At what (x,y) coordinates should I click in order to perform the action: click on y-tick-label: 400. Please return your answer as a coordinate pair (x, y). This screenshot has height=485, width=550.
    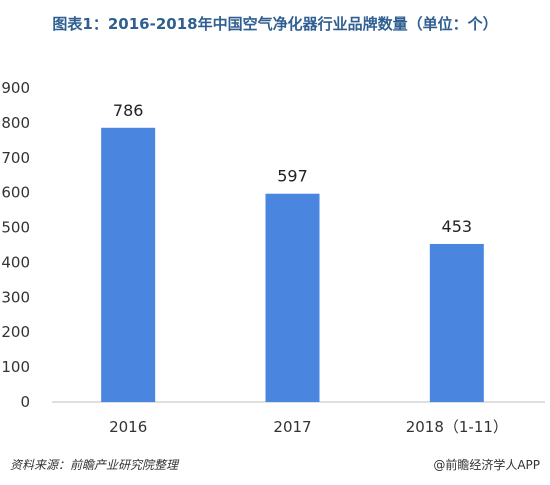
    Looking at the image, I should click on (15, 262).